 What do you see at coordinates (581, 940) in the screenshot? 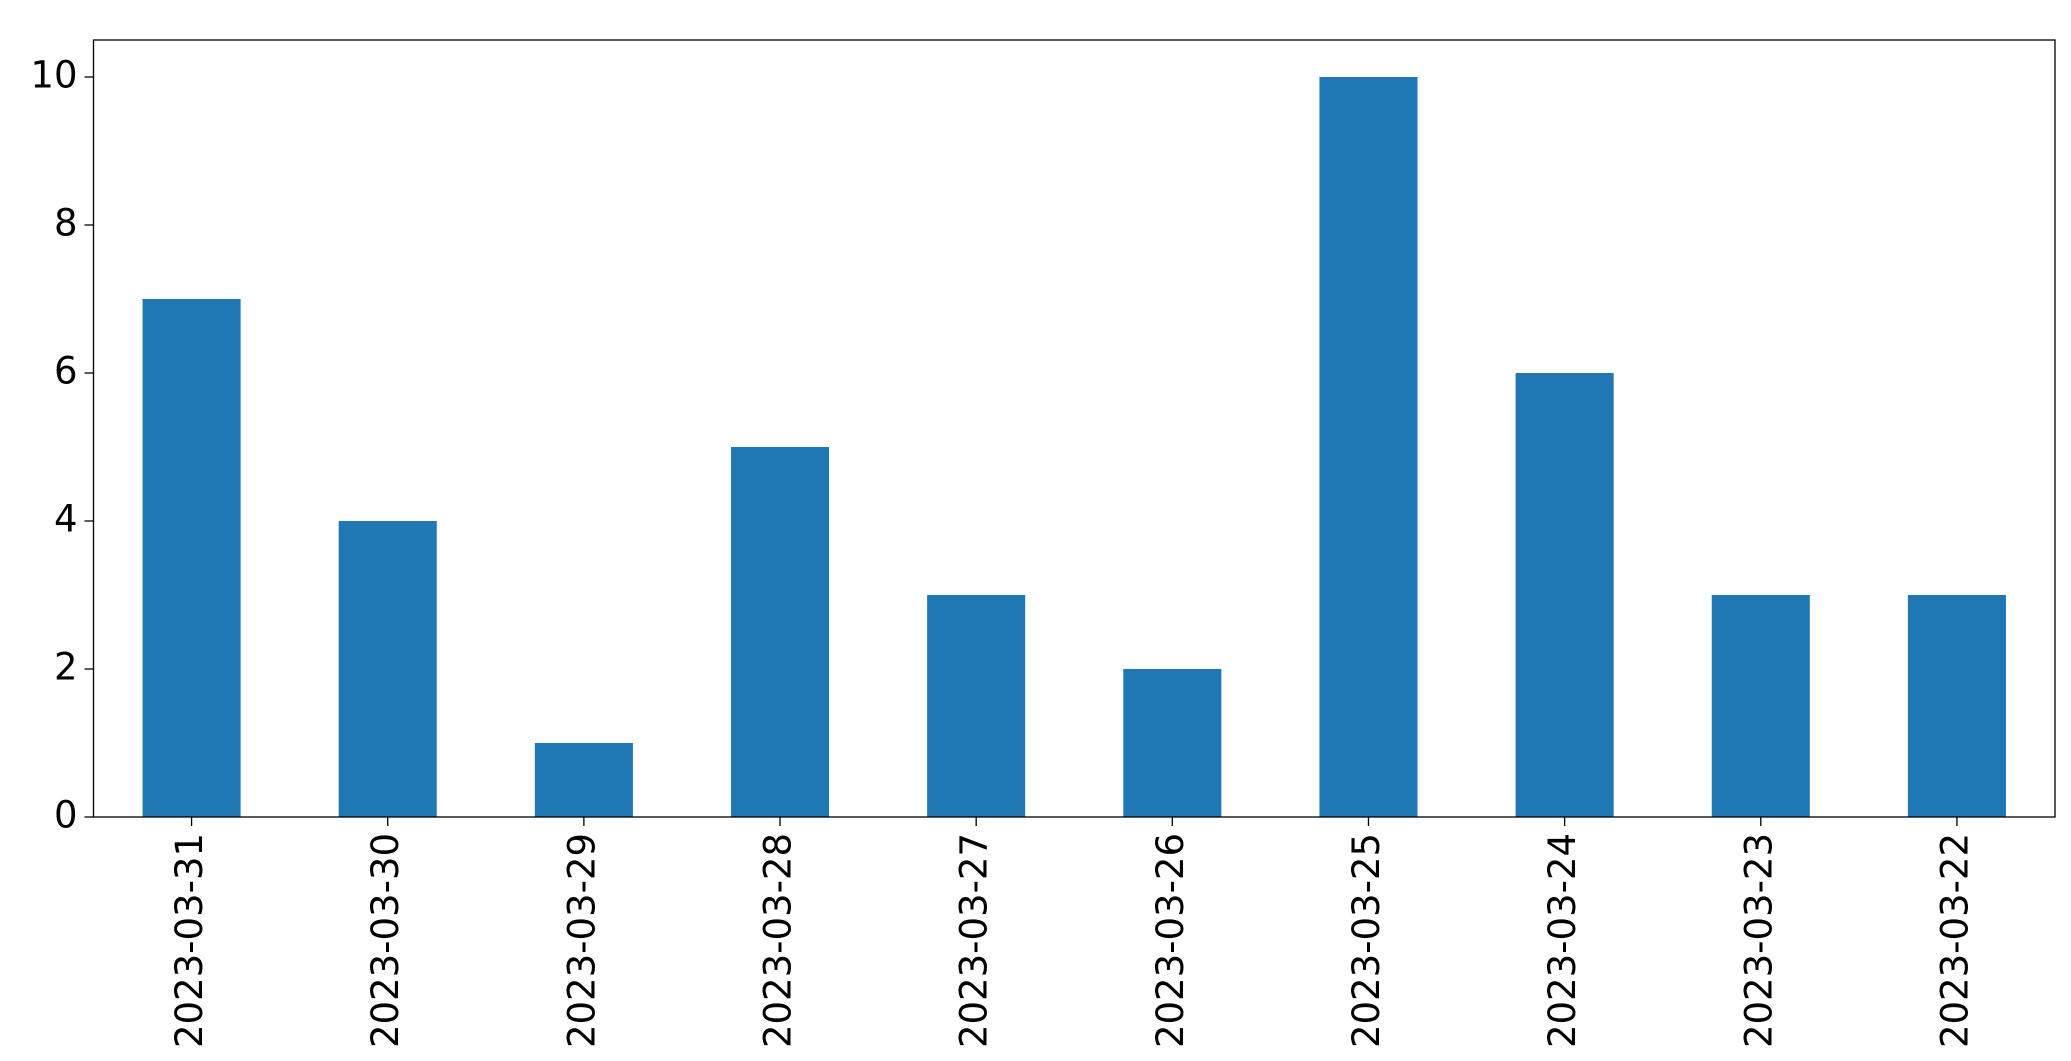
I see `x-tick-label: 2023-03-29` at bounding box center [581, 940].